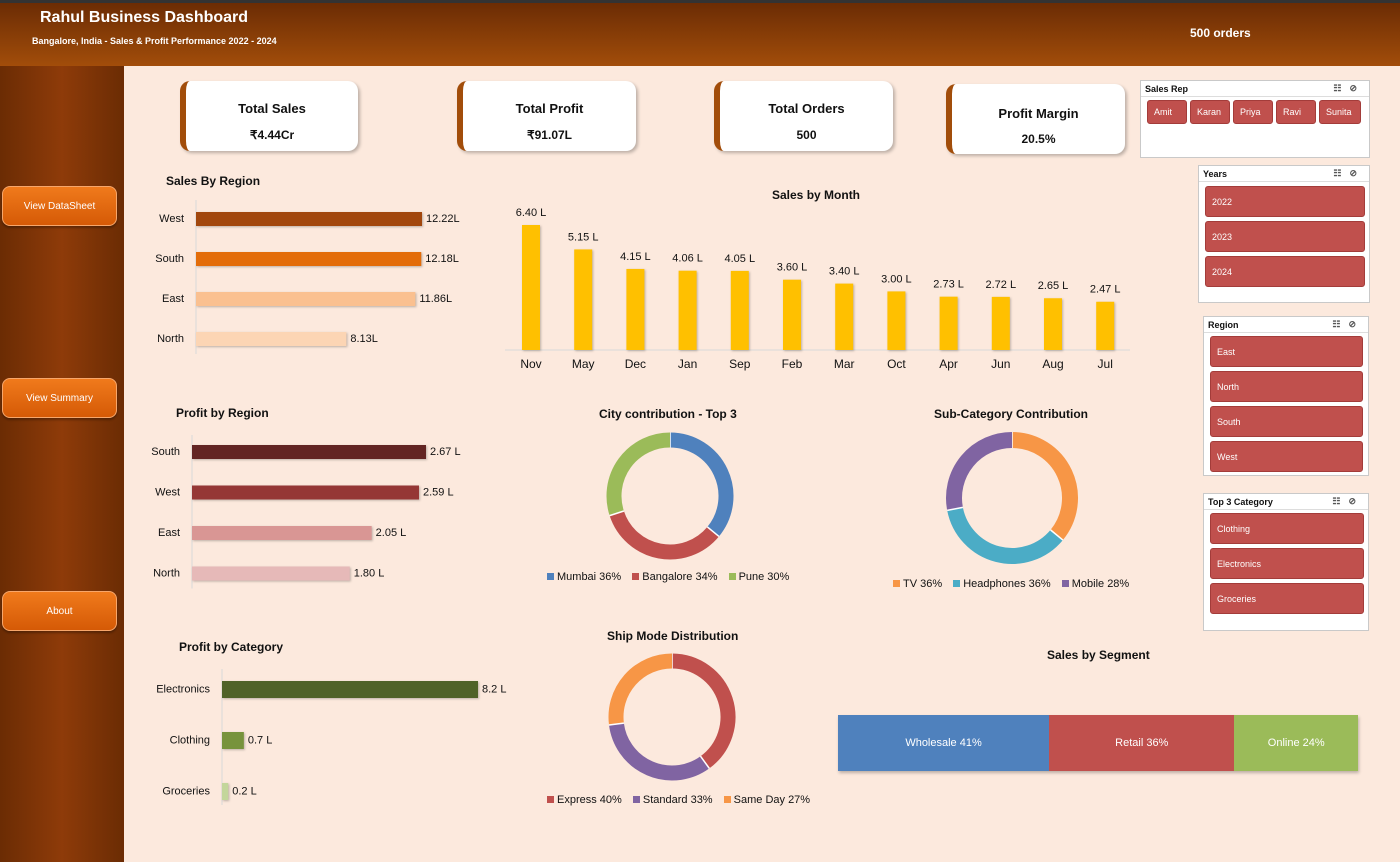  I want to click on slicer-item-groceries: Groceries, so click(1287, 598).